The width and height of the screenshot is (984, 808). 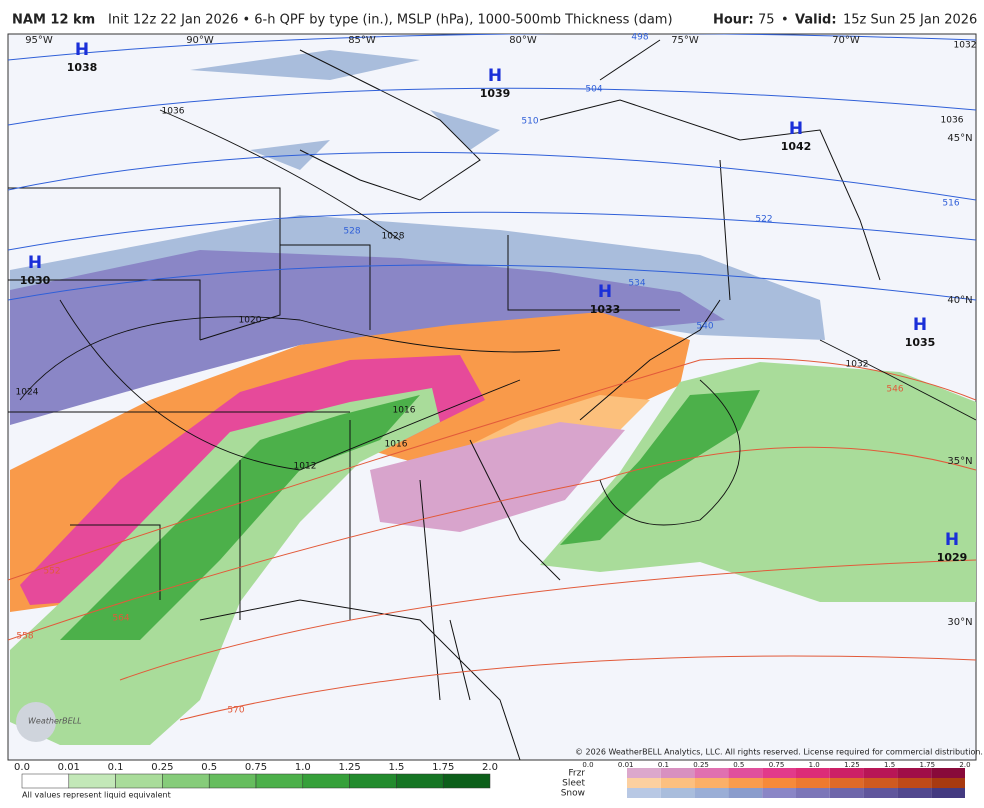 I want to click on thickness-label: 564, so click(x=120, y=619).